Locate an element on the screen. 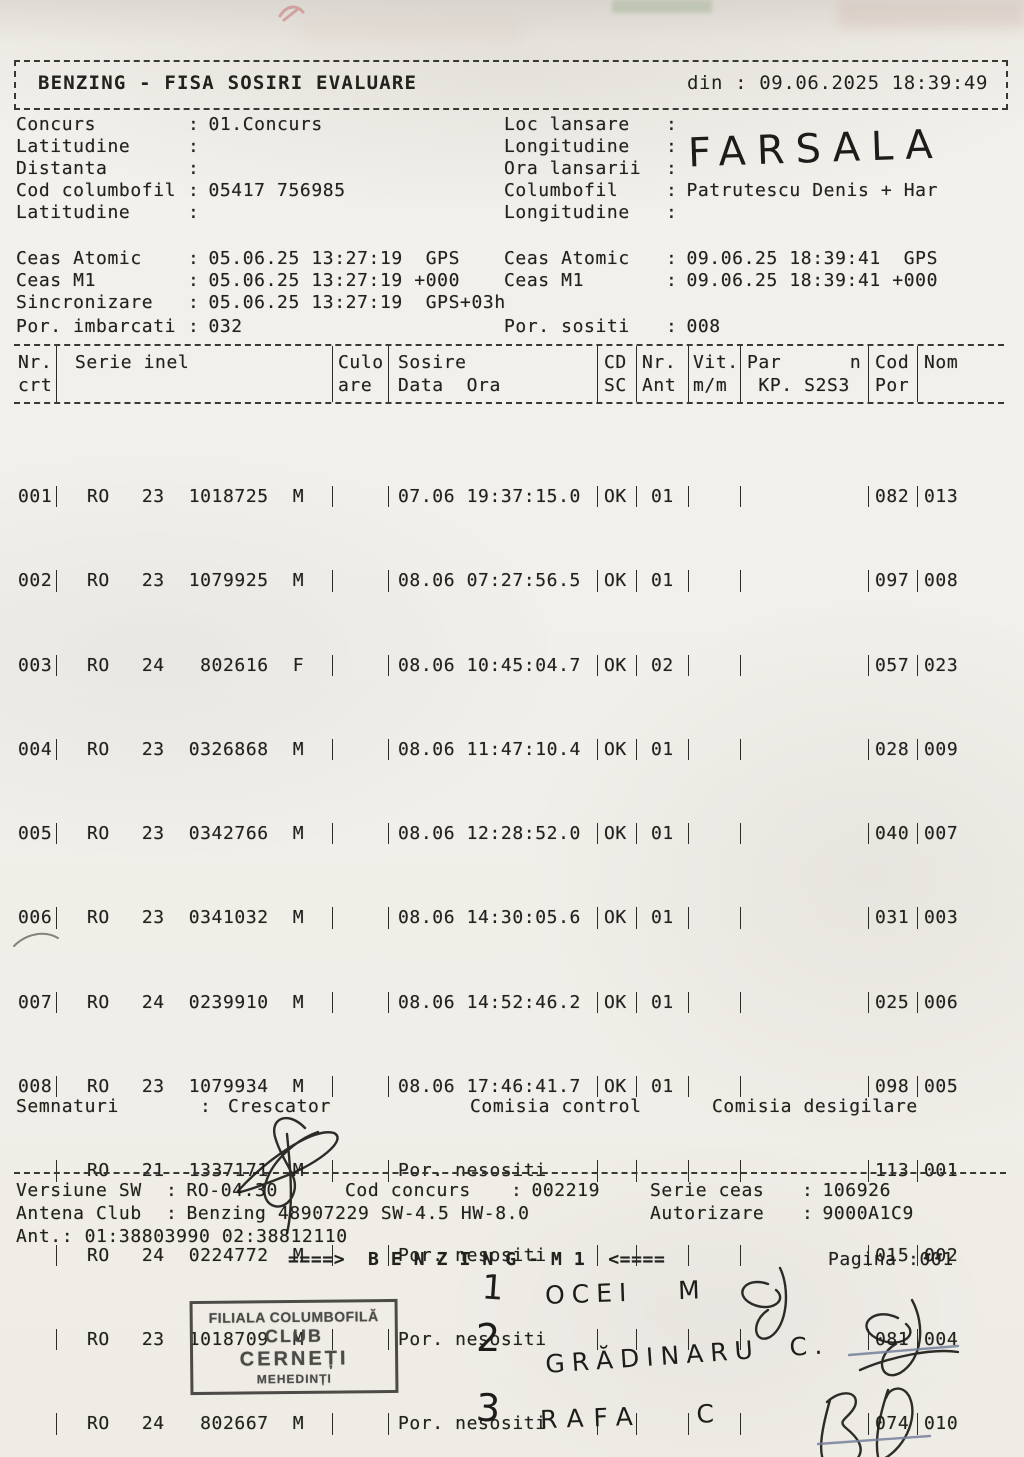  cell-nr-crt: 002 is located at coordinates (35, 581).